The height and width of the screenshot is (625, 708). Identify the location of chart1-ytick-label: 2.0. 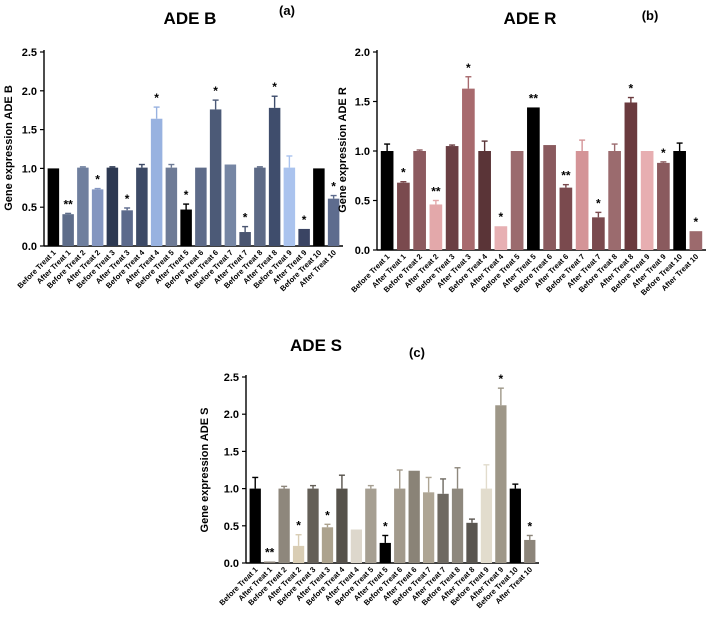
(29, 92).